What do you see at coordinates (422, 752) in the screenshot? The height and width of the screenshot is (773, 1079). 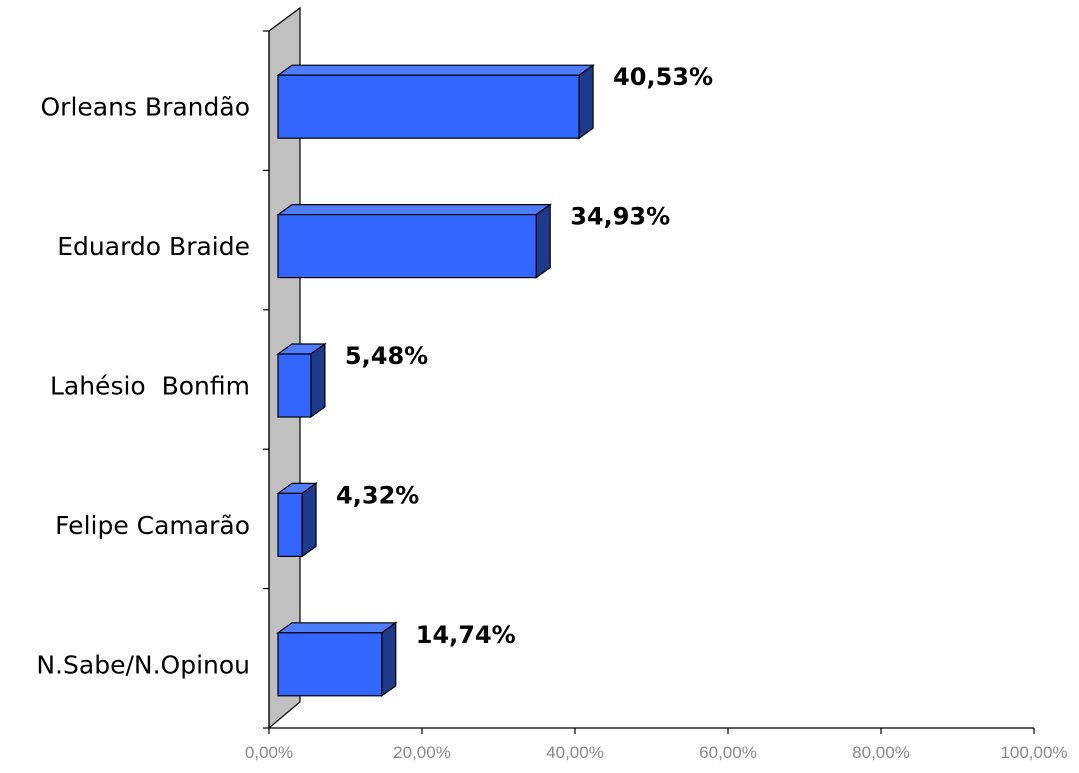 I see `x-tick-label: 20,00%` at bounding box center [422, 752].